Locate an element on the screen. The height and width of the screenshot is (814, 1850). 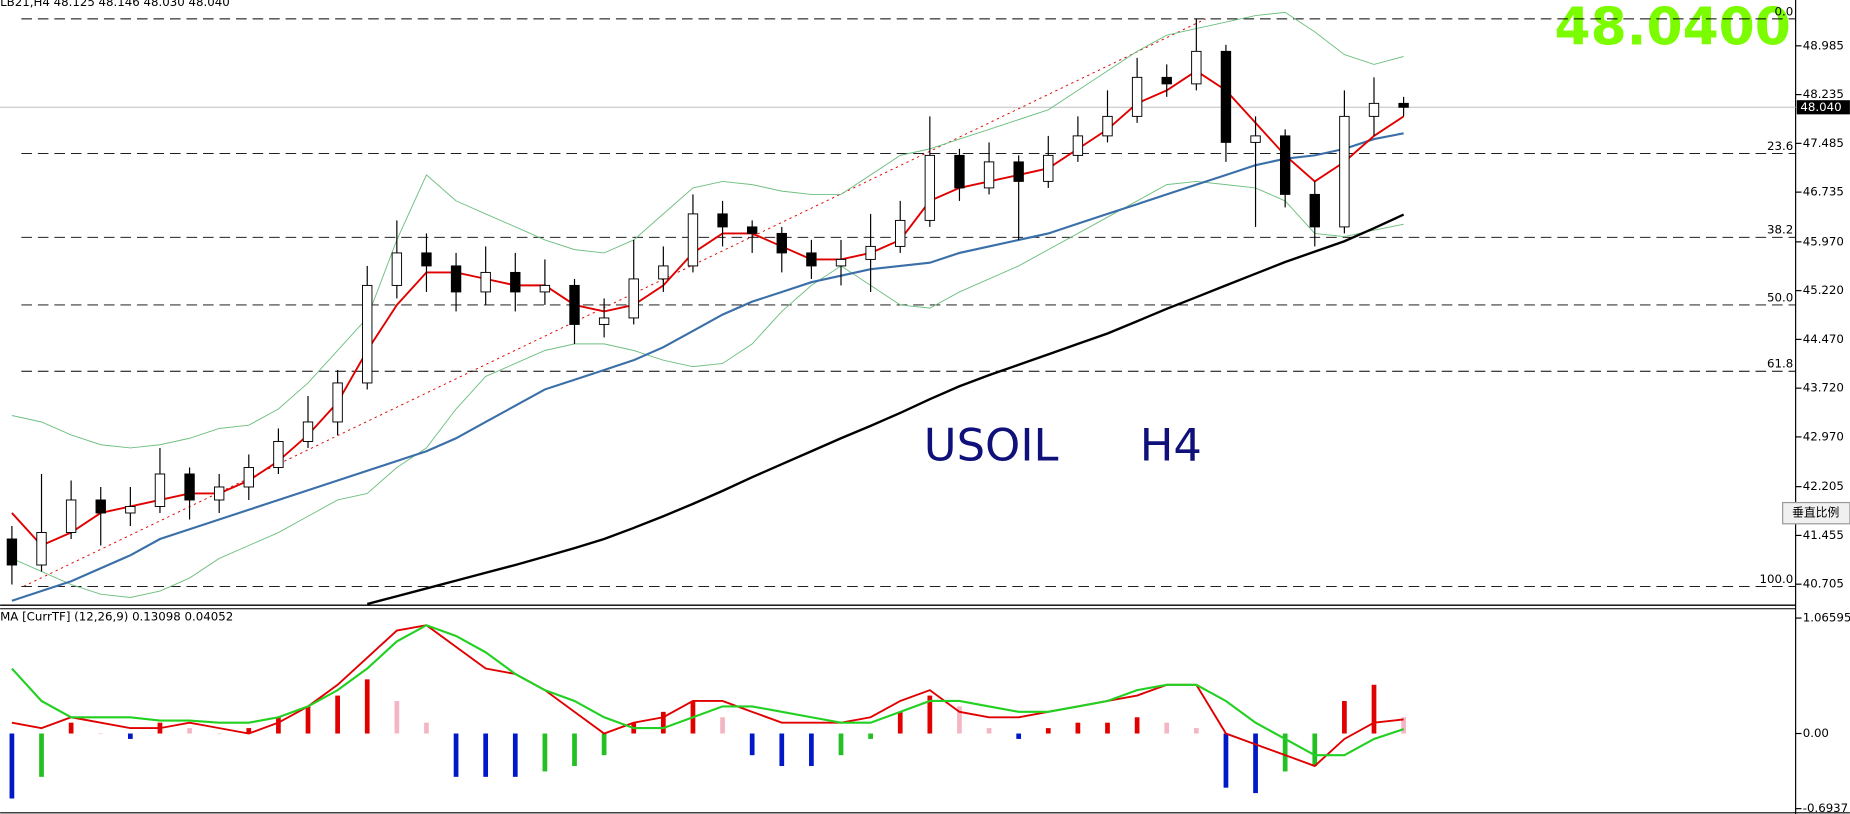
y-tick-label: 46.735 is located at coordinates (1823, 192).